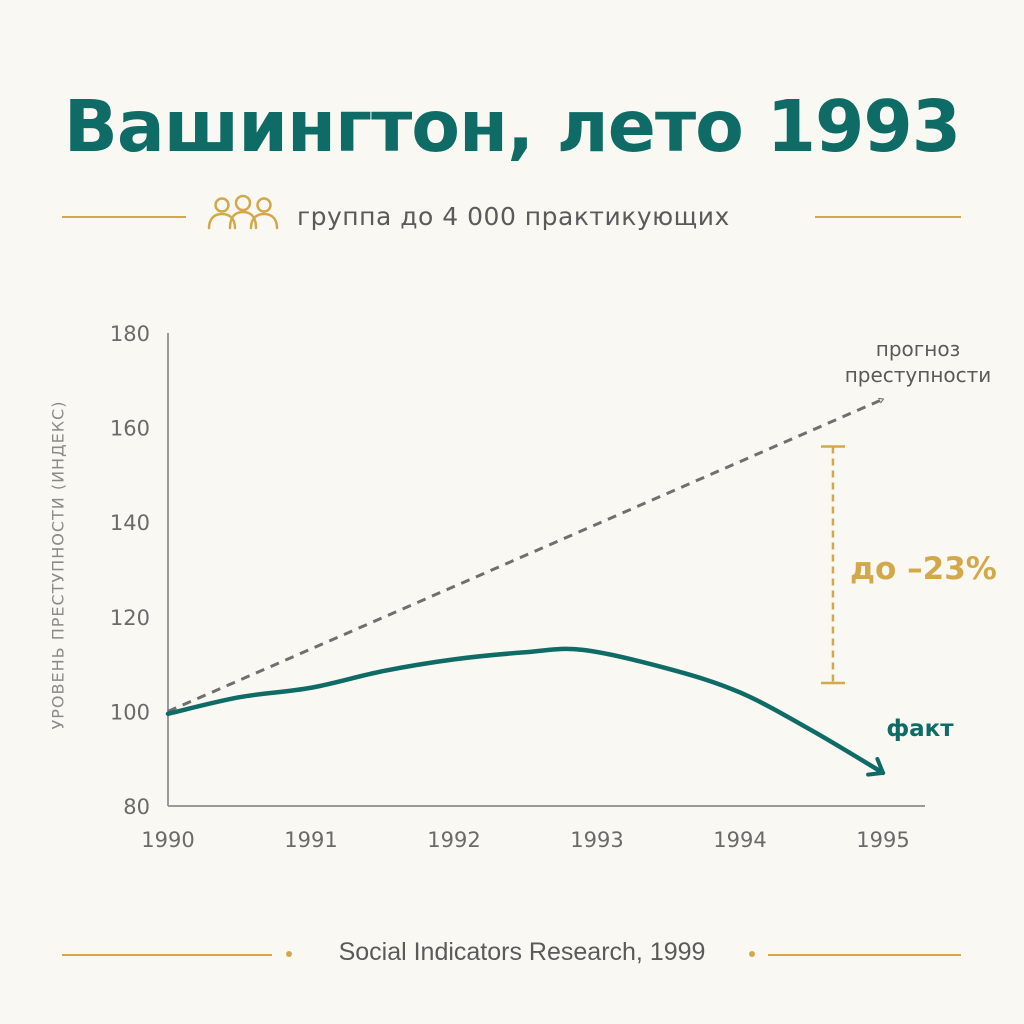 This screenshot has height=1024, width=1024. Describe the element at coordinates (130, 618) in the screenshot. I see `y-tick-label: 120` at that location.